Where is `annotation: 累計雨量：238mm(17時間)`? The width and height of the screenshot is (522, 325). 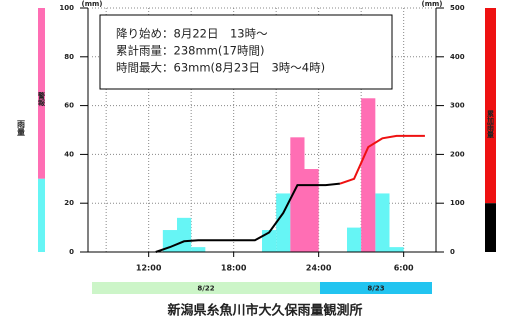
annotation: 累計雨量：238mm(17時間) is located at coordinates (190, 51).